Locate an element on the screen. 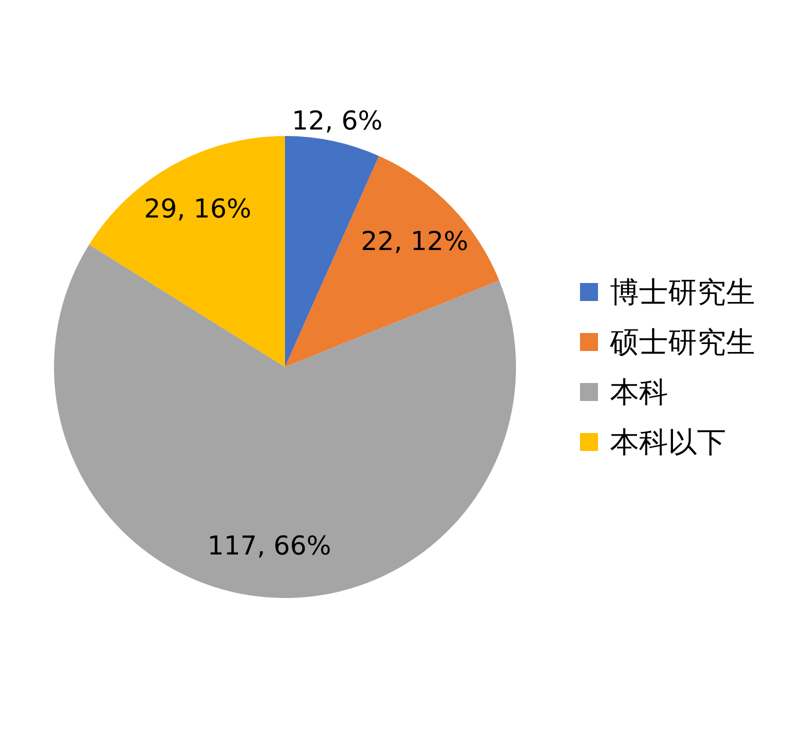 The image size is (804, 735). legend-label: 硕士研究生 is located at coordinates (682, 342).